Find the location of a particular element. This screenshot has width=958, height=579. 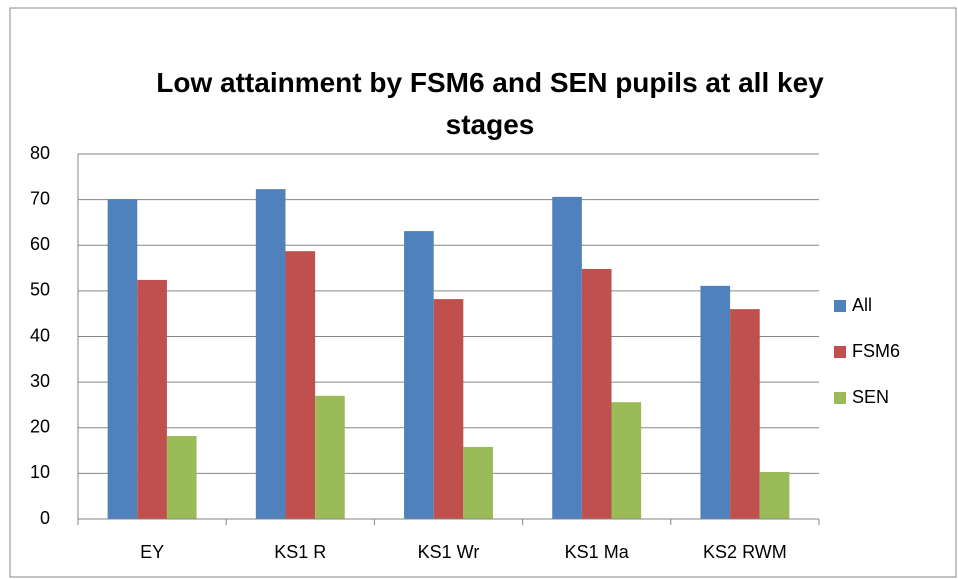

legend-label: All is located at coordinates (862, 305).